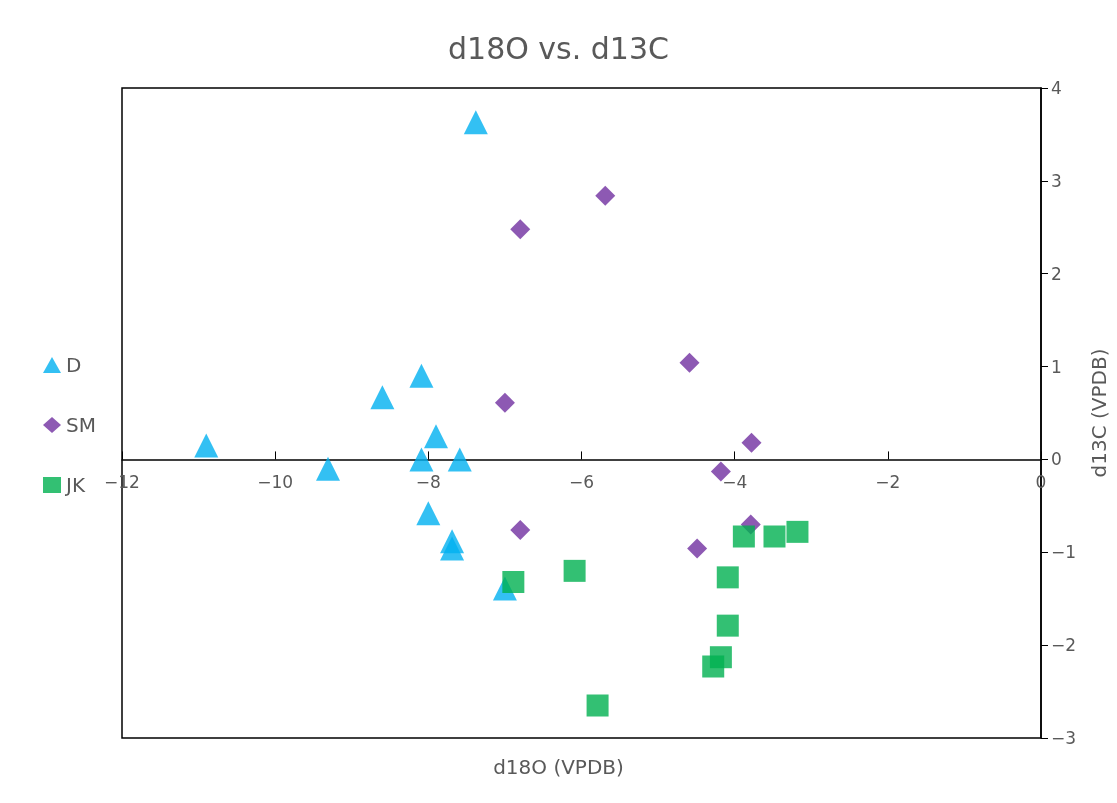 The width and height of the screenshot is (1117, 803). Describe the element at coordinates (1056, 366) in the screenshot. I see `y-tick-label: 1` at that location.